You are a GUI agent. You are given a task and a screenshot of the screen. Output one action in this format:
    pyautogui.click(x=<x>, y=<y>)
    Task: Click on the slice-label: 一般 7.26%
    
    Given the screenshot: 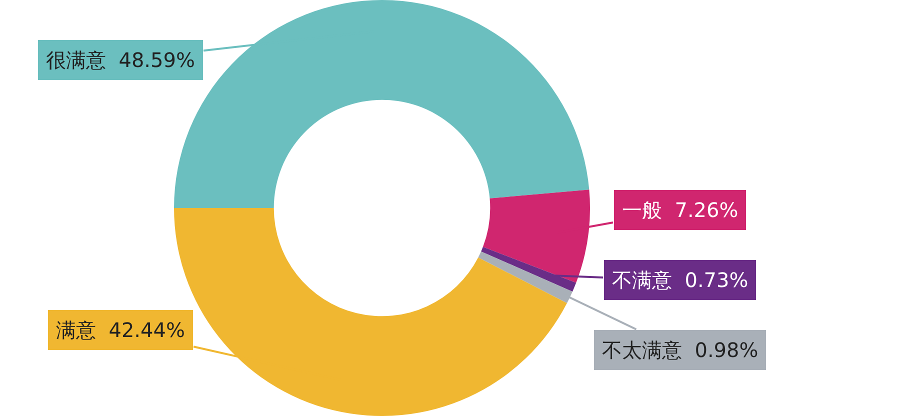 What is the action you would take?
    pyautogui.click(x=680, y=210)
    